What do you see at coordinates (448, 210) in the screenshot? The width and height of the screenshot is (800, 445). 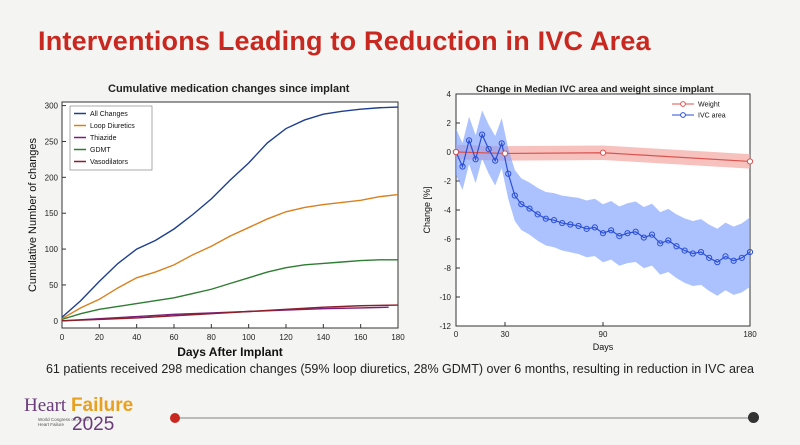 I see `y-tick-label: -4` at bounding box center [448, 210].